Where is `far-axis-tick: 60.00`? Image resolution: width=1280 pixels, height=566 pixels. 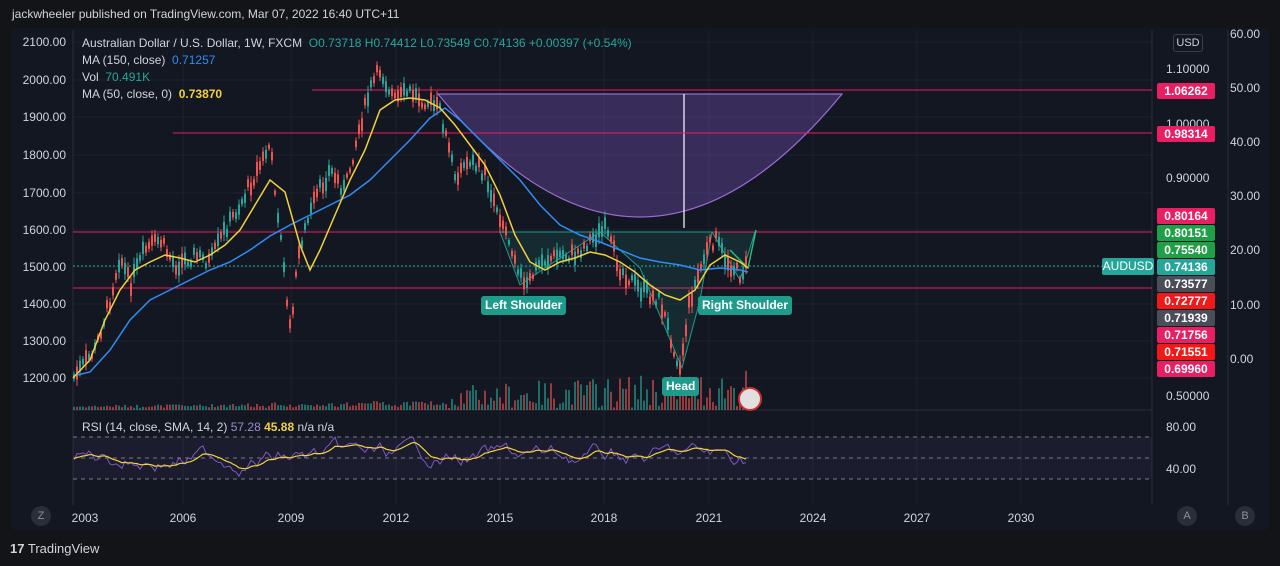 far-axis-tick: 60.00 is located at coordinates (1245, 34).